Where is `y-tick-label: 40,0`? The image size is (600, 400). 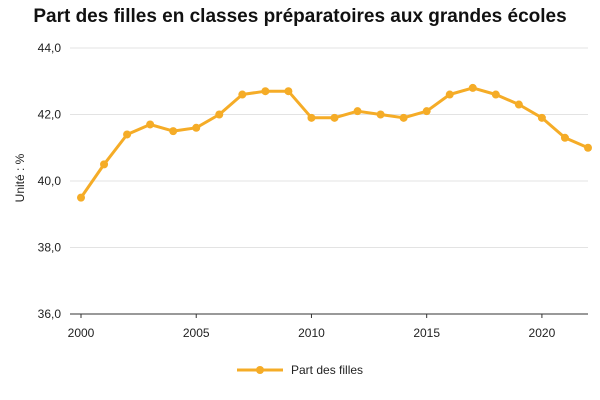
y-tick-label: 40,0 is located at coordinates (50, 181).